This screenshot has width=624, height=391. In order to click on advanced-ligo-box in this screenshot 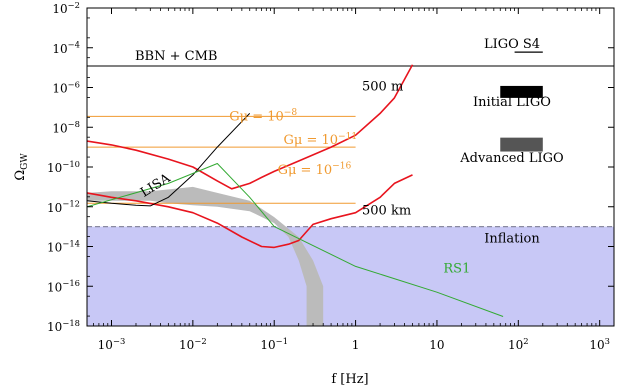, I will do `click(521, 144)`.